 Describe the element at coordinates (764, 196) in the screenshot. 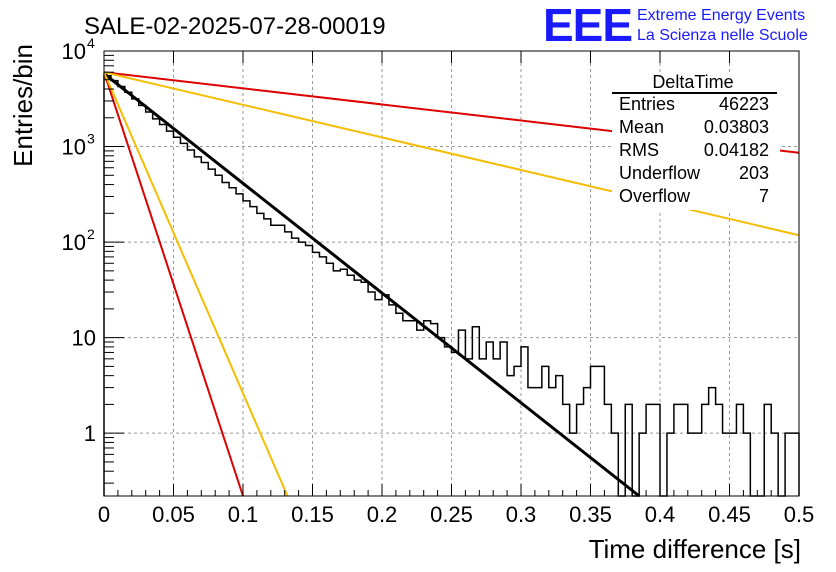

I see `stats-value-overflow: 7` at that location.